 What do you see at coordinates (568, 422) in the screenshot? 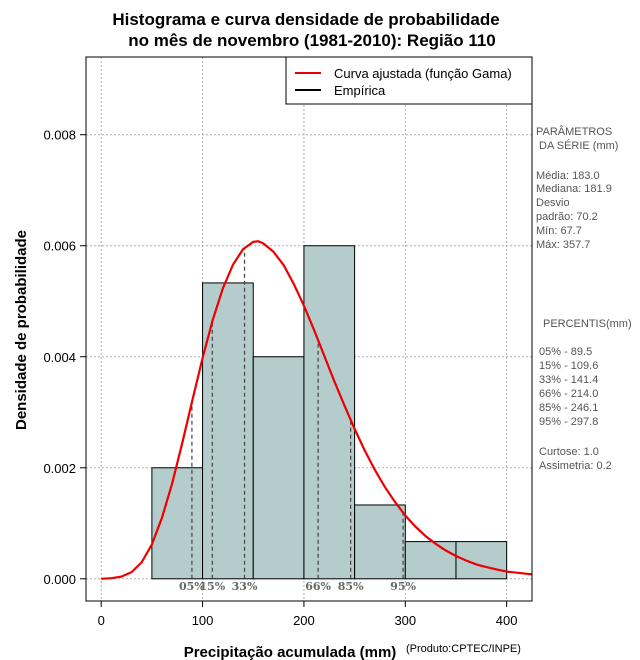
I see `percentile-95: 95% - 297.8` at bounding box center [568, 422].